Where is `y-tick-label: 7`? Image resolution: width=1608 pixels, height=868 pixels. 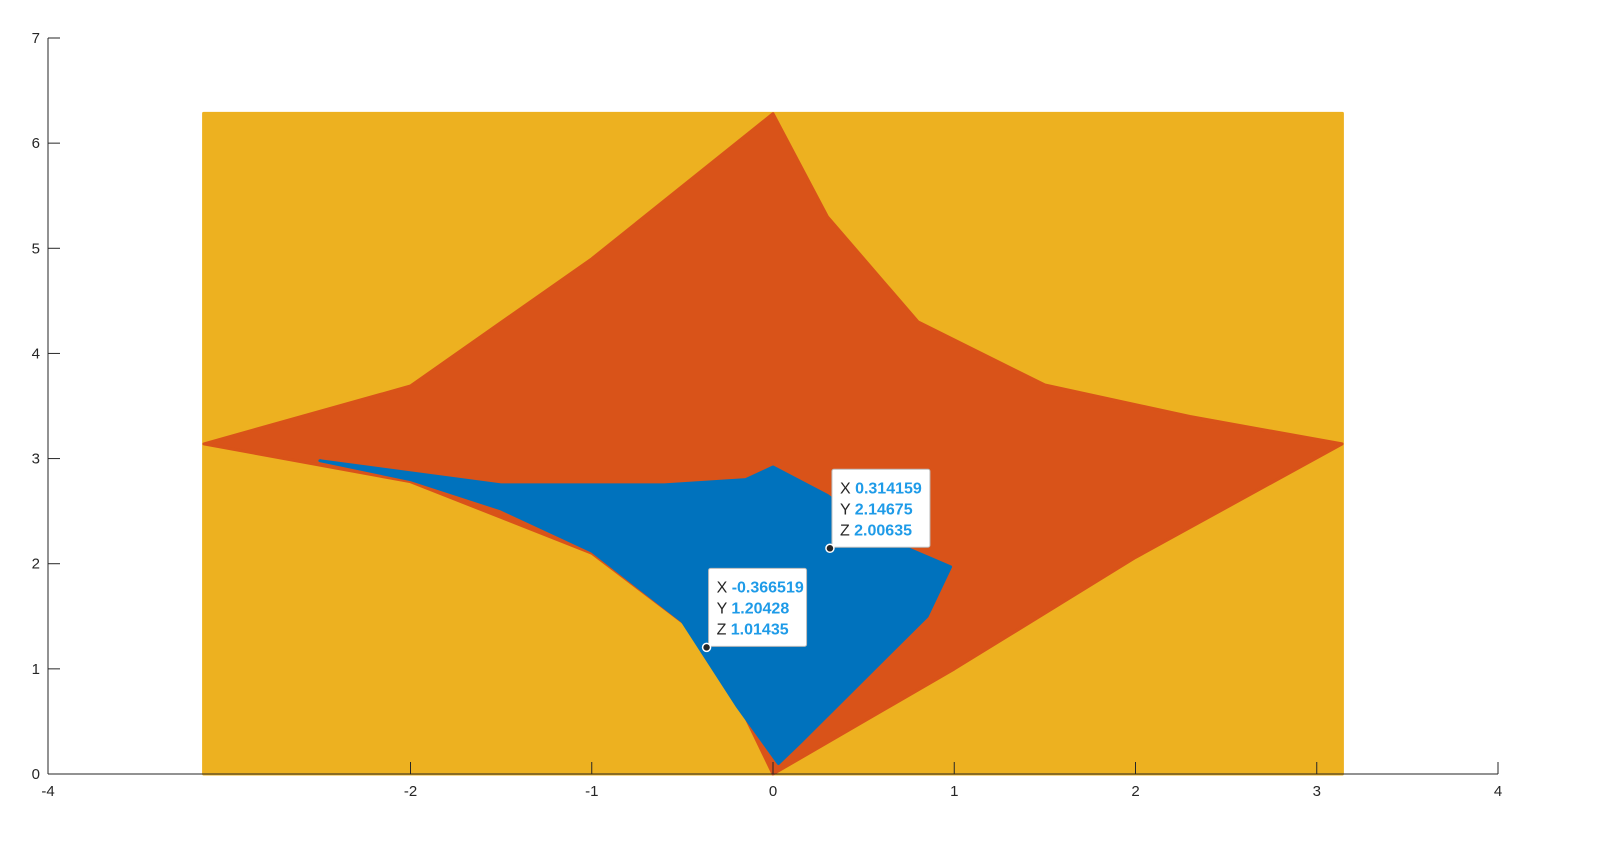
y-tick-label: 7 is located at coordinates (36, 38).